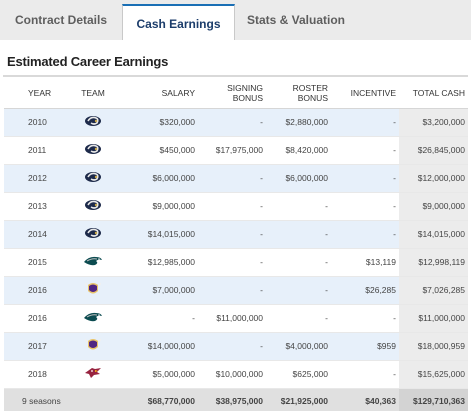 The image size is (471, 411). I want to click on cell-total-cash: $9,000,000, so click(433, 206).